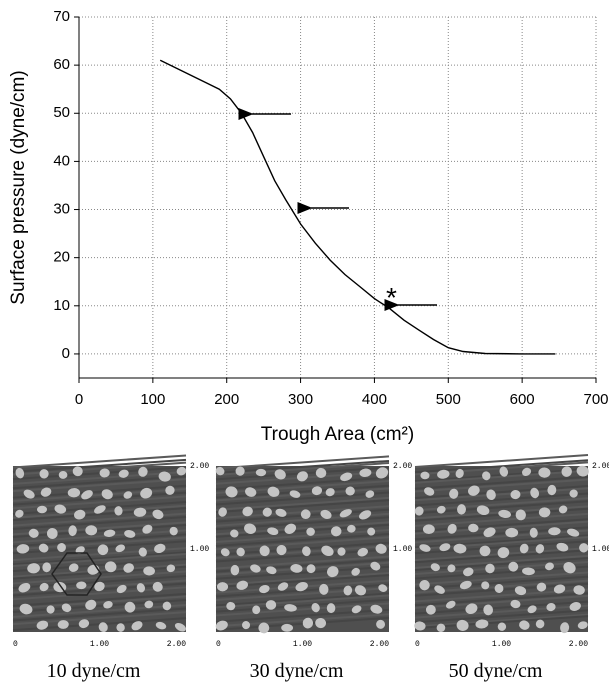  Describe the element at coordinates (66, 353) in the screenshot. I see `y-tick-label: 0` at that location.